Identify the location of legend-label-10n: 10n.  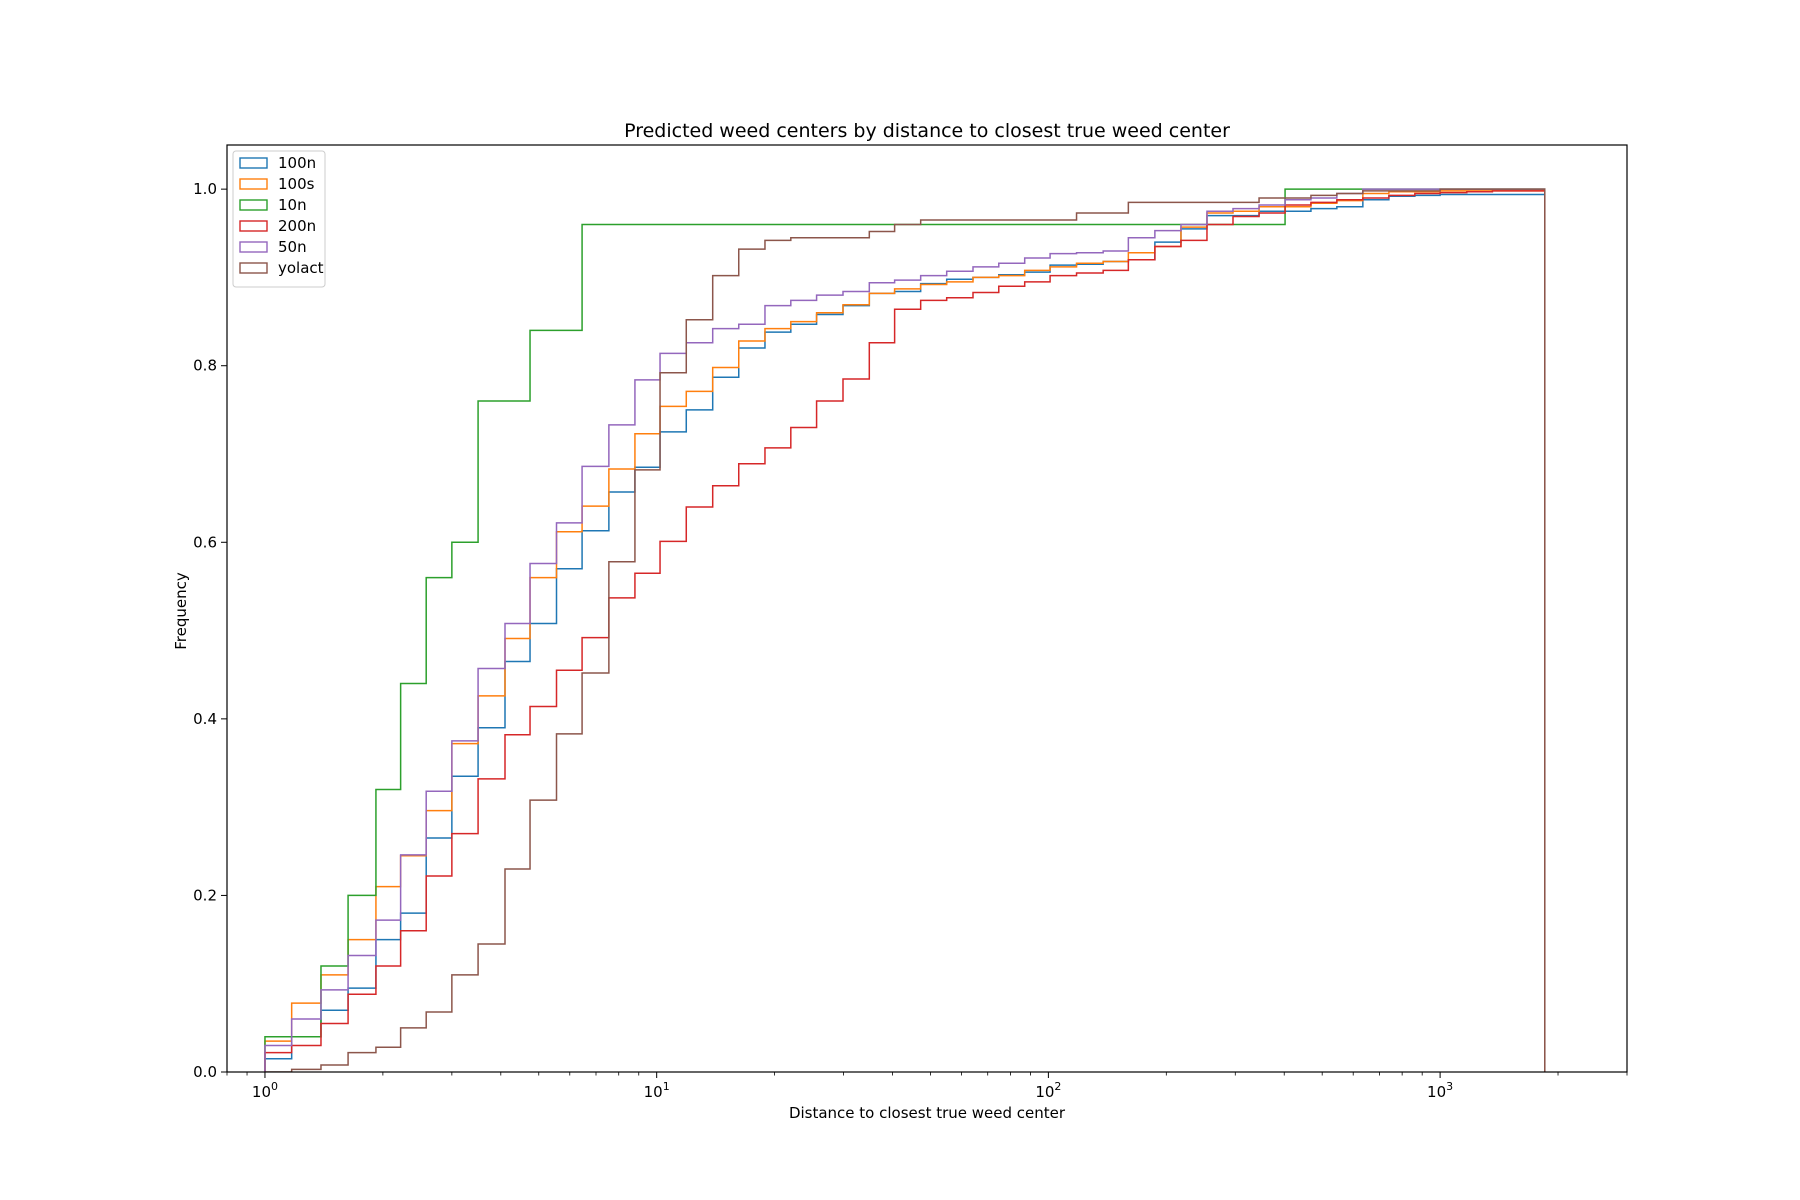
(292, 205).